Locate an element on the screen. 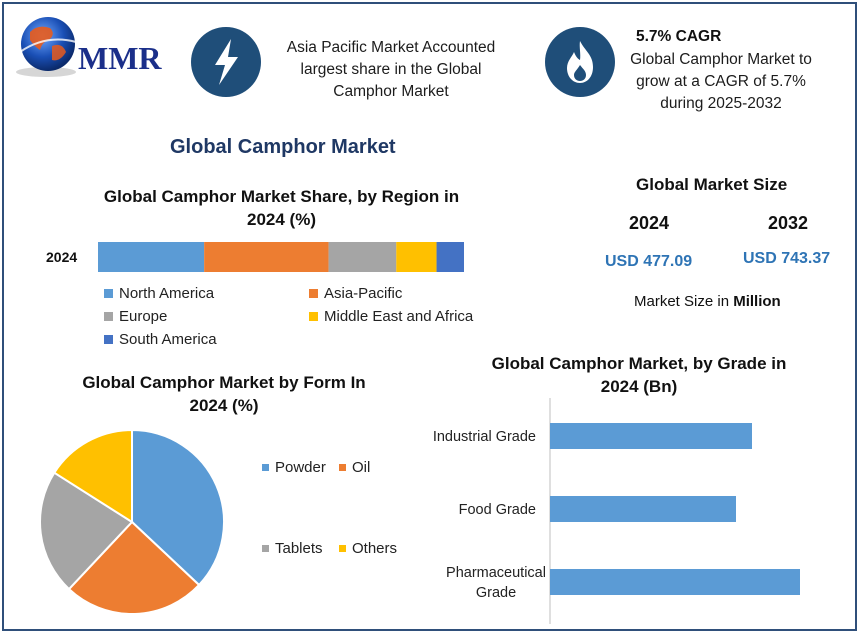  form-legend-item: Powder is located at coordinates (294, 467).